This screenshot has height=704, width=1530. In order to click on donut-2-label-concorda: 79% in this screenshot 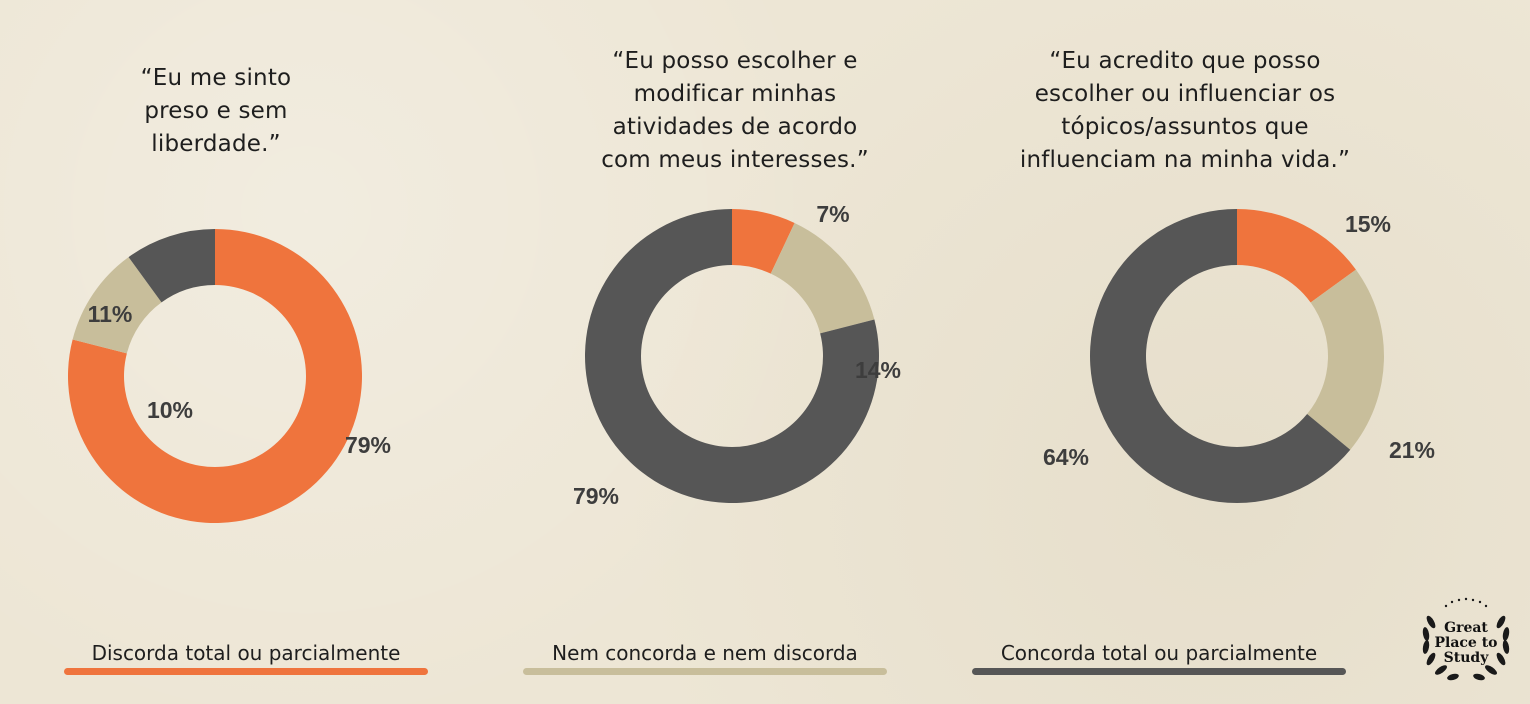, I will do `click(596, 496)`.